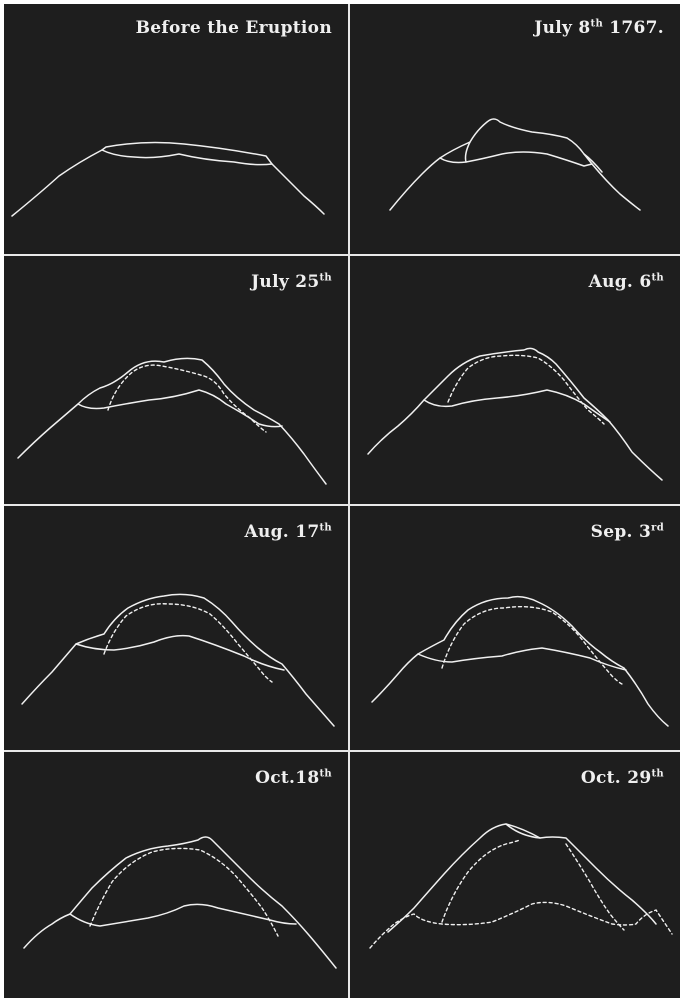  I want to click on panel-july-8: July 8th 1767., so click(516, 129).